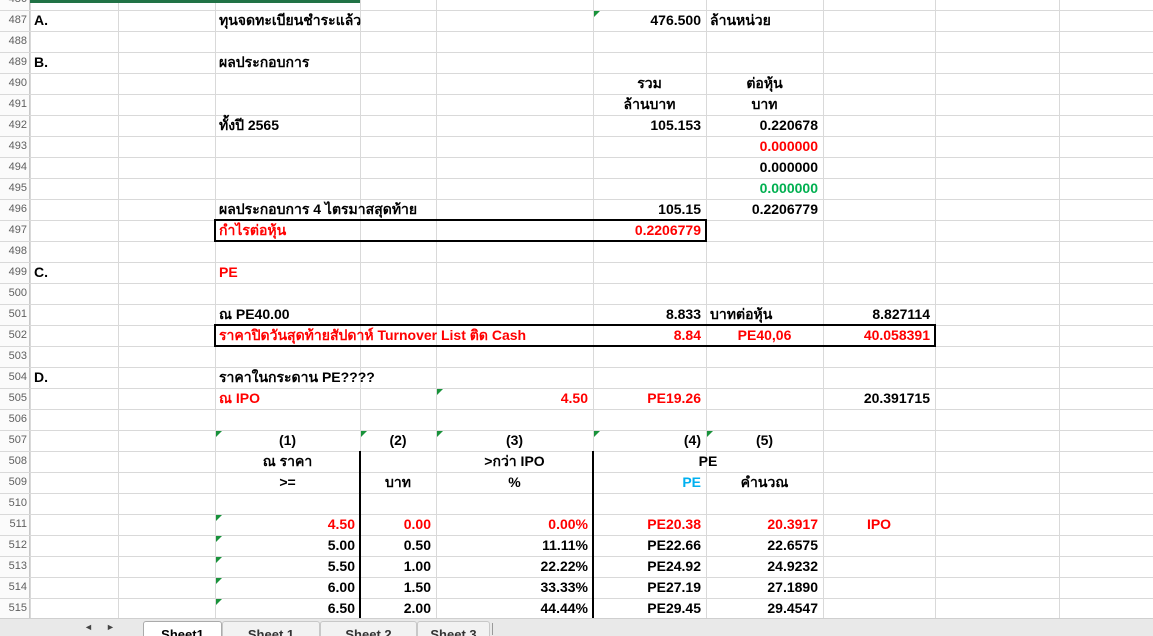 The width and height of the screenshot is (1153, 636). What do you see at coordinates (17, 482) in the screenshot?
I see `row-header: 509` at bounding box center [17, 482].